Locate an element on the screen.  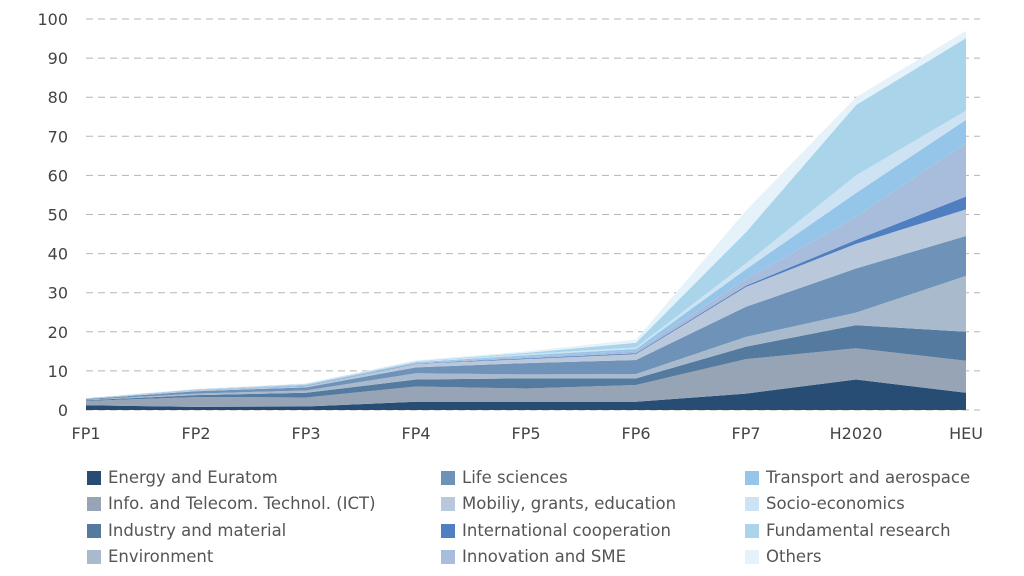
legend-label: Innovation and SME is located at coordinates (544, 556).